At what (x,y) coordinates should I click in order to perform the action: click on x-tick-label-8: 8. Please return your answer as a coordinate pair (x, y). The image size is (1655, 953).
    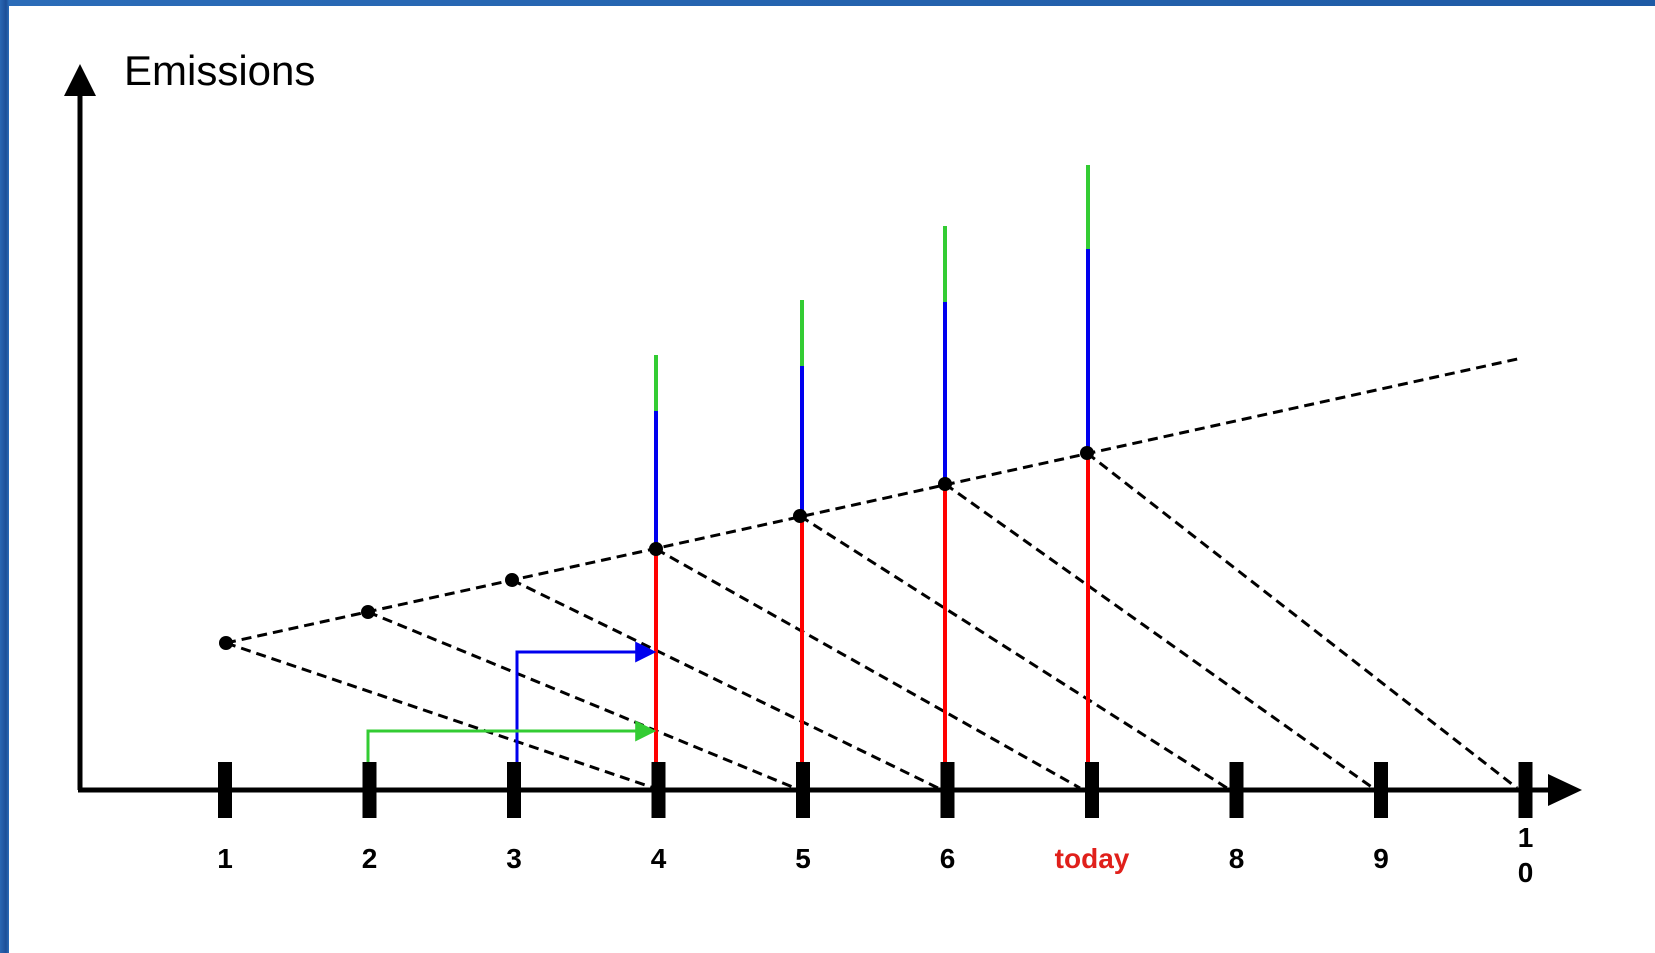
    Looking at the image, I should click on (1237, 858).